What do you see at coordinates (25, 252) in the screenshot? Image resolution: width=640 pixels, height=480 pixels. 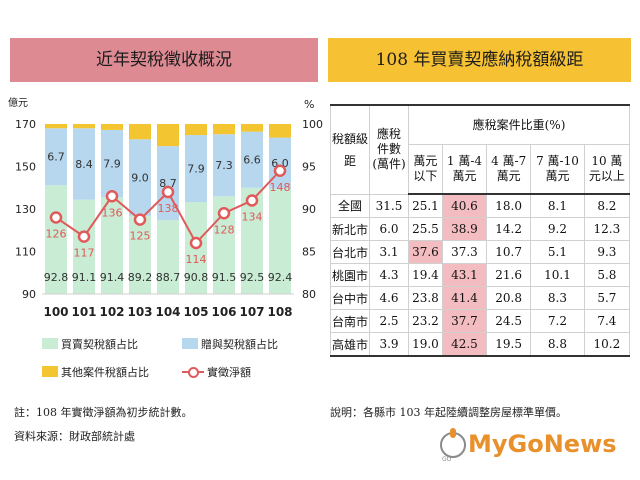 I see `y-left-tick: 110` at bounding box center [25, 252].